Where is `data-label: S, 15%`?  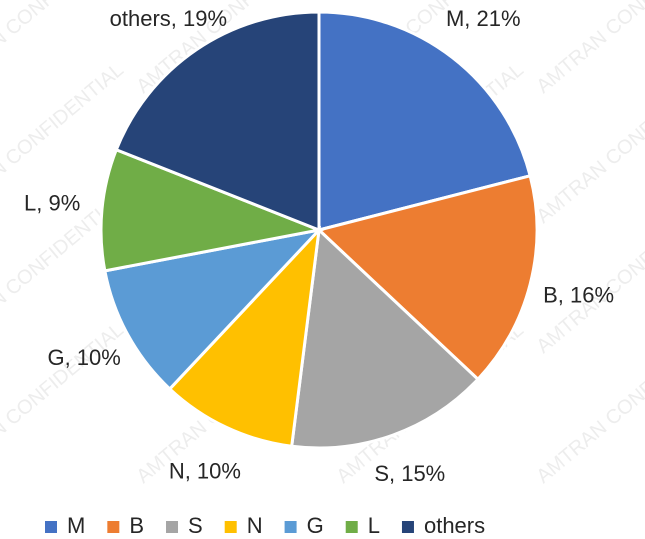 data-label: S, 15% is located at coordinates (409, 473).